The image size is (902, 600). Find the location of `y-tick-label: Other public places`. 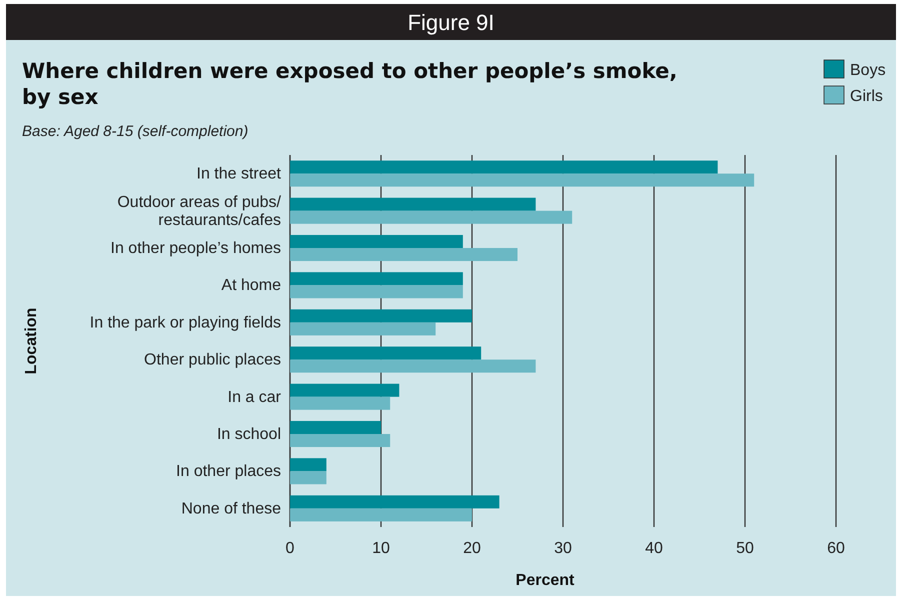

y-tick-label: Other public places is located at coordinates (212, 360).